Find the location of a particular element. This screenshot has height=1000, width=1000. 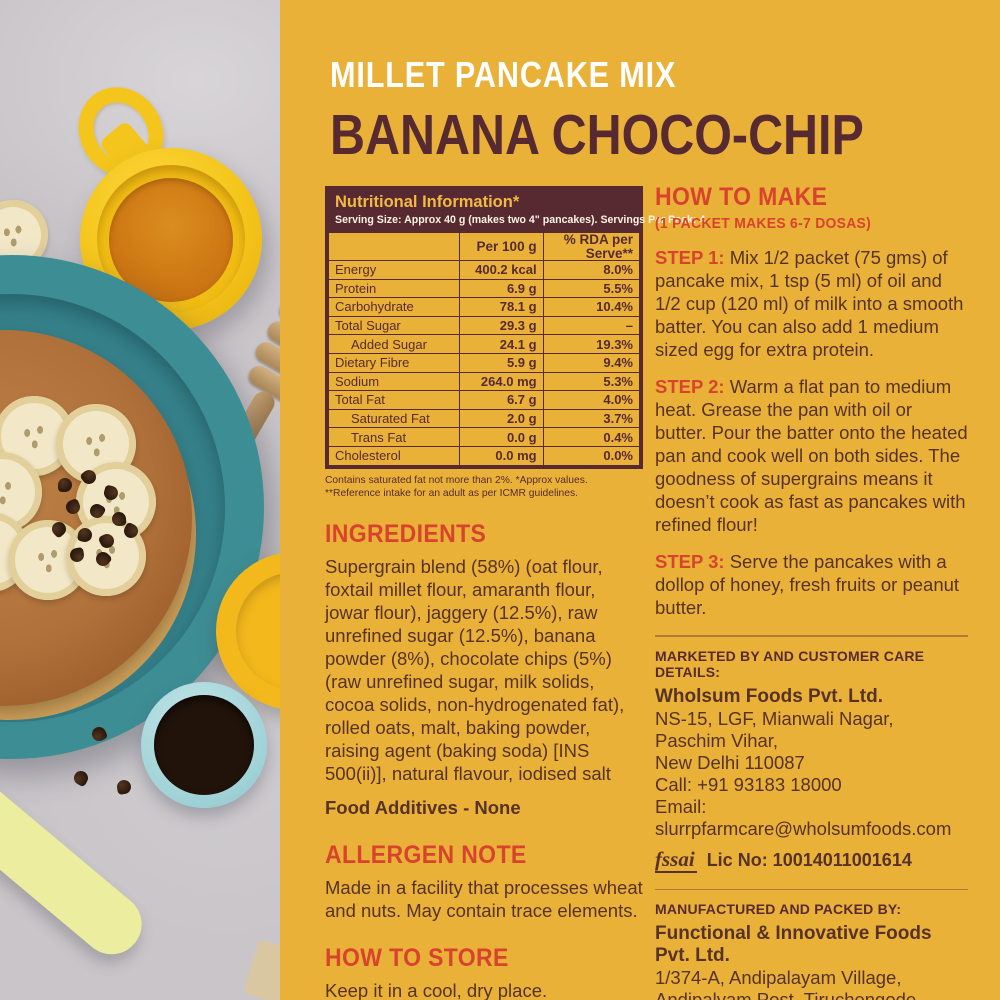

choco-chip-bowl-inner is located at coordinates (204, 745).